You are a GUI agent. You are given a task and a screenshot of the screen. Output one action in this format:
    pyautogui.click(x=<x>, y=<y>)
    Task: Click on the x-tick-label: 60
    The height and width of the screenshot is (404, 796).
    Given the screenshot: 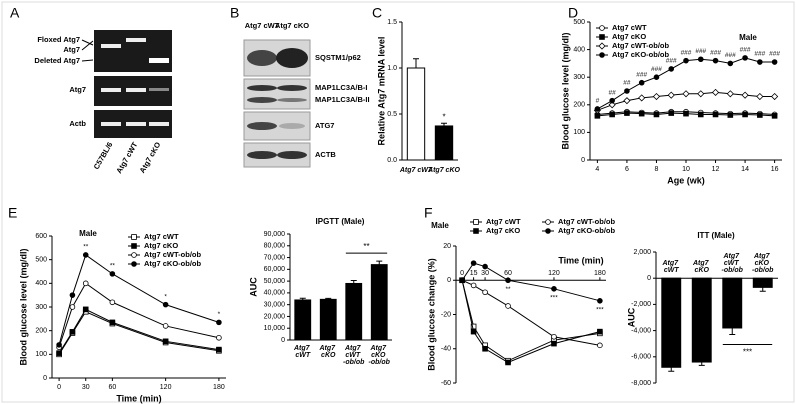 What is the action you would take?
    pyautogui.click(x=112, y=387)
    